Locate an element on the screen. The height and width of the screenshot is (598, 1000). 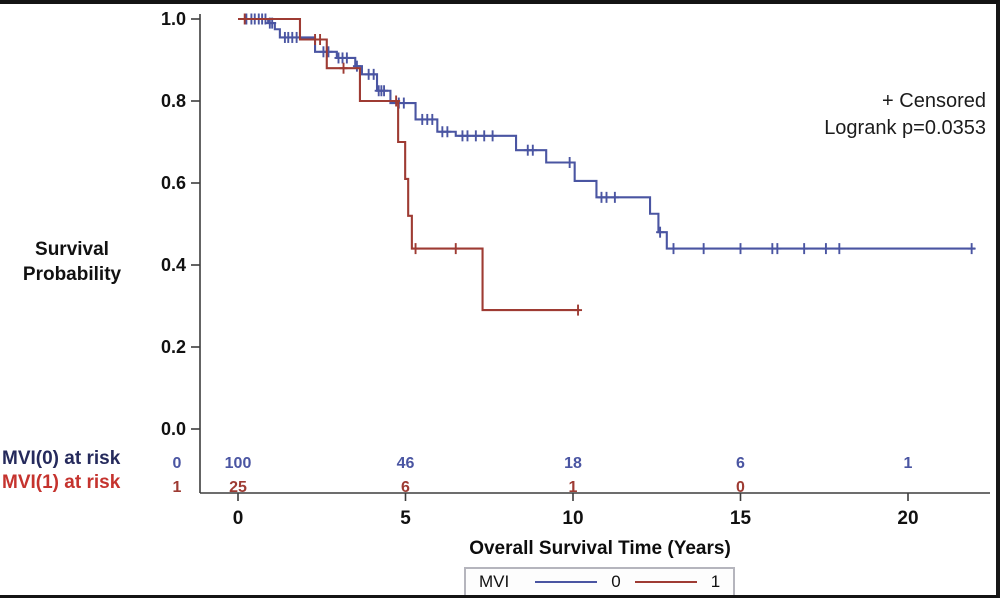
risk-group-id-1: 1 is located at coordinates (177, 487).